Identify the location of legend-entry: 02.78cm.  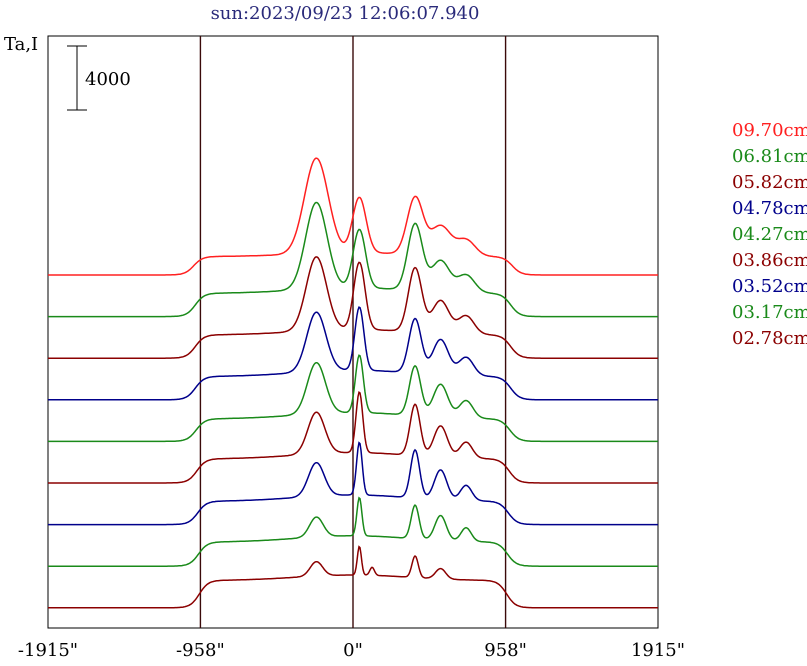
(769, 338).